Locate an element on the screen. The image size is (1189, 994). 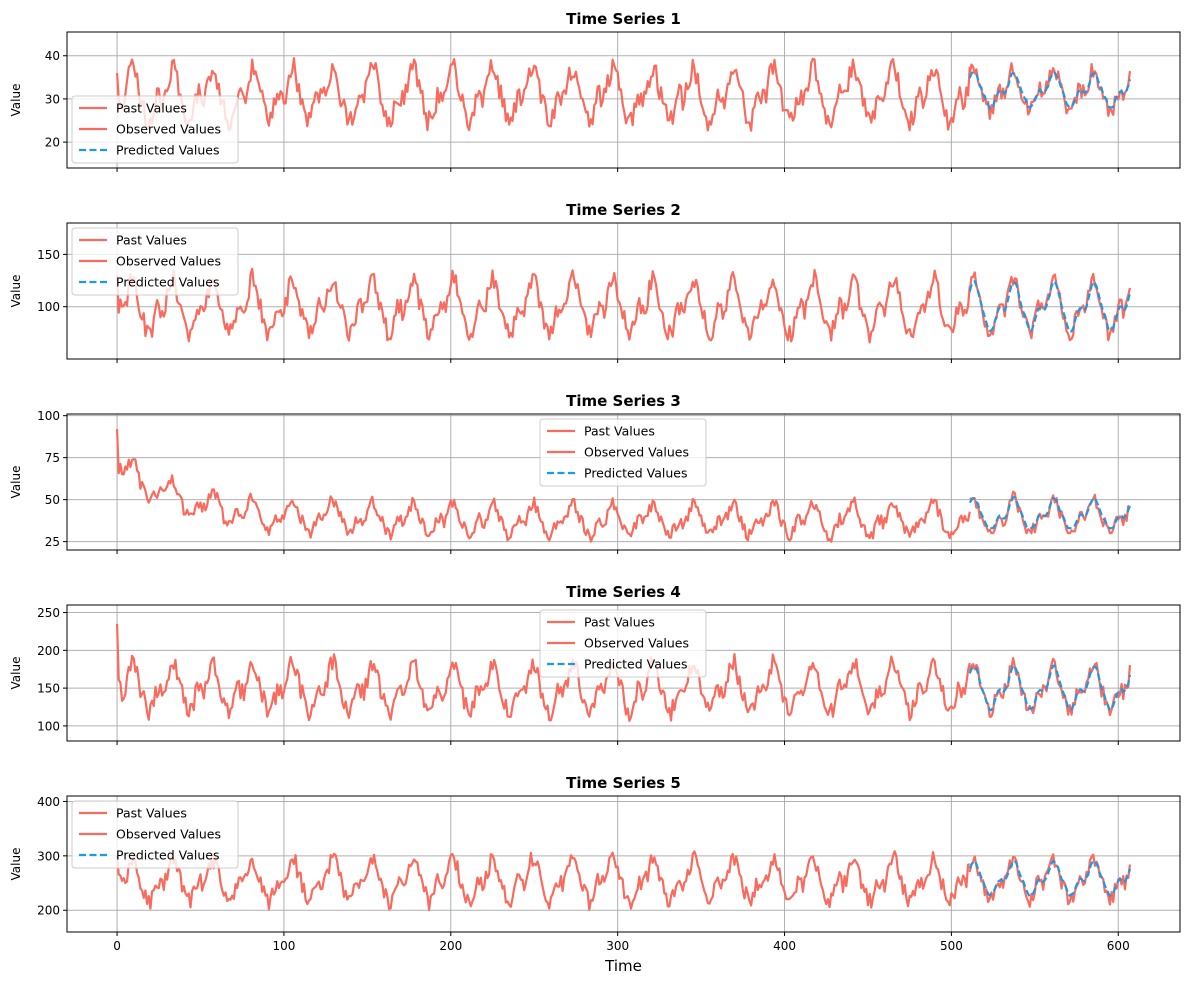
y-tick-label: 30 is located at coordinates (52, 99).